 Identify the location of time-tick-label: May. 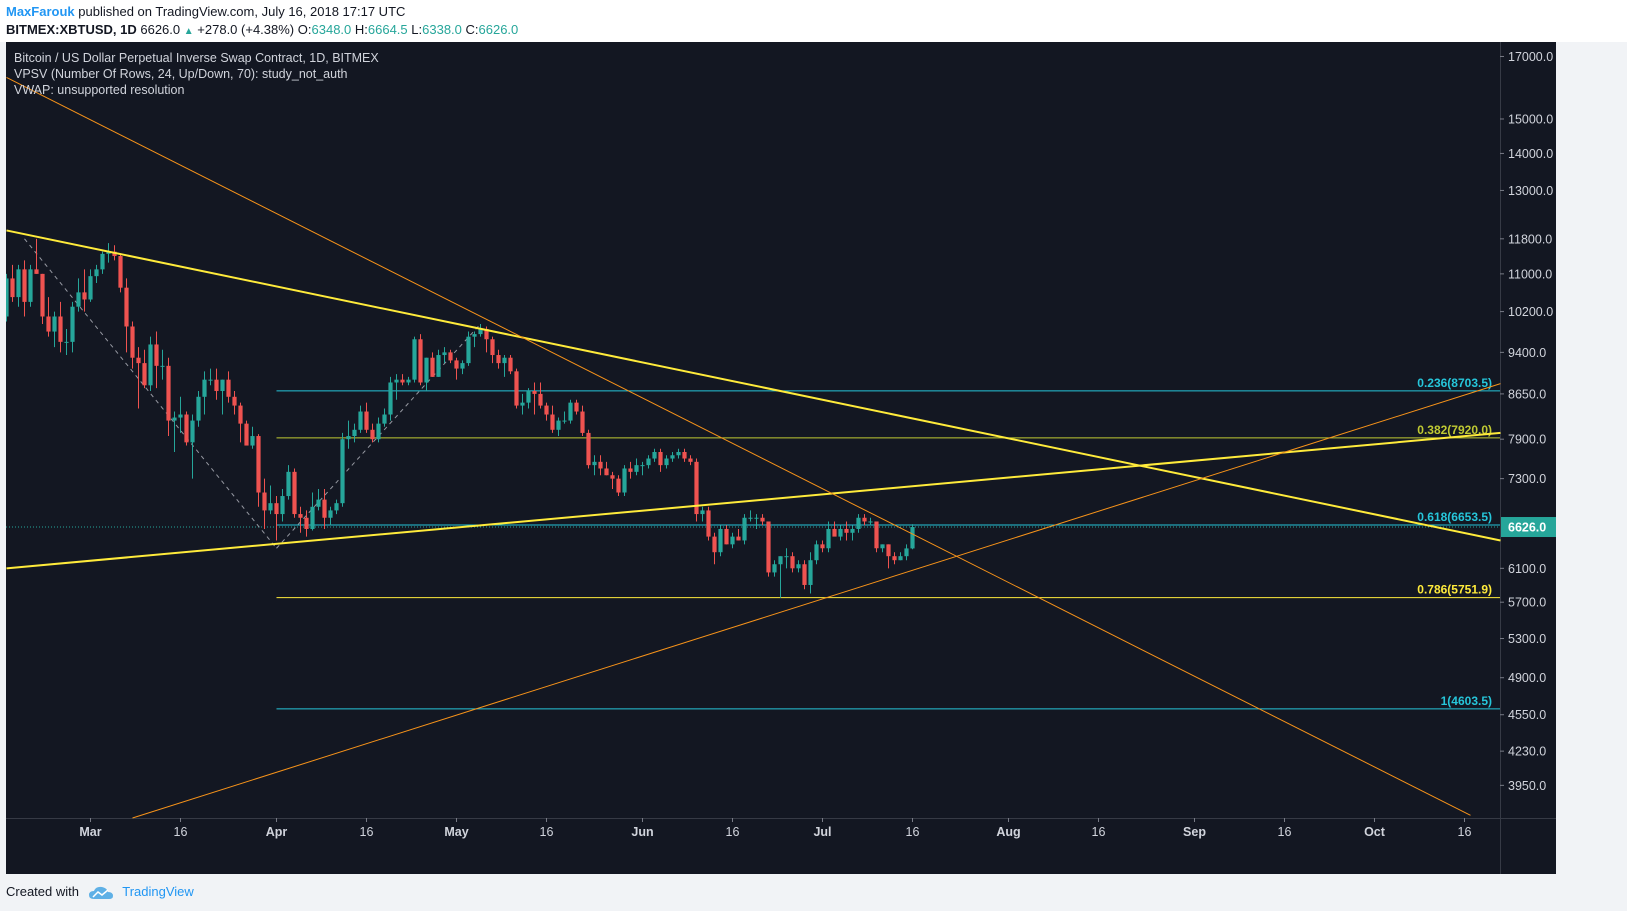
(456, 832).